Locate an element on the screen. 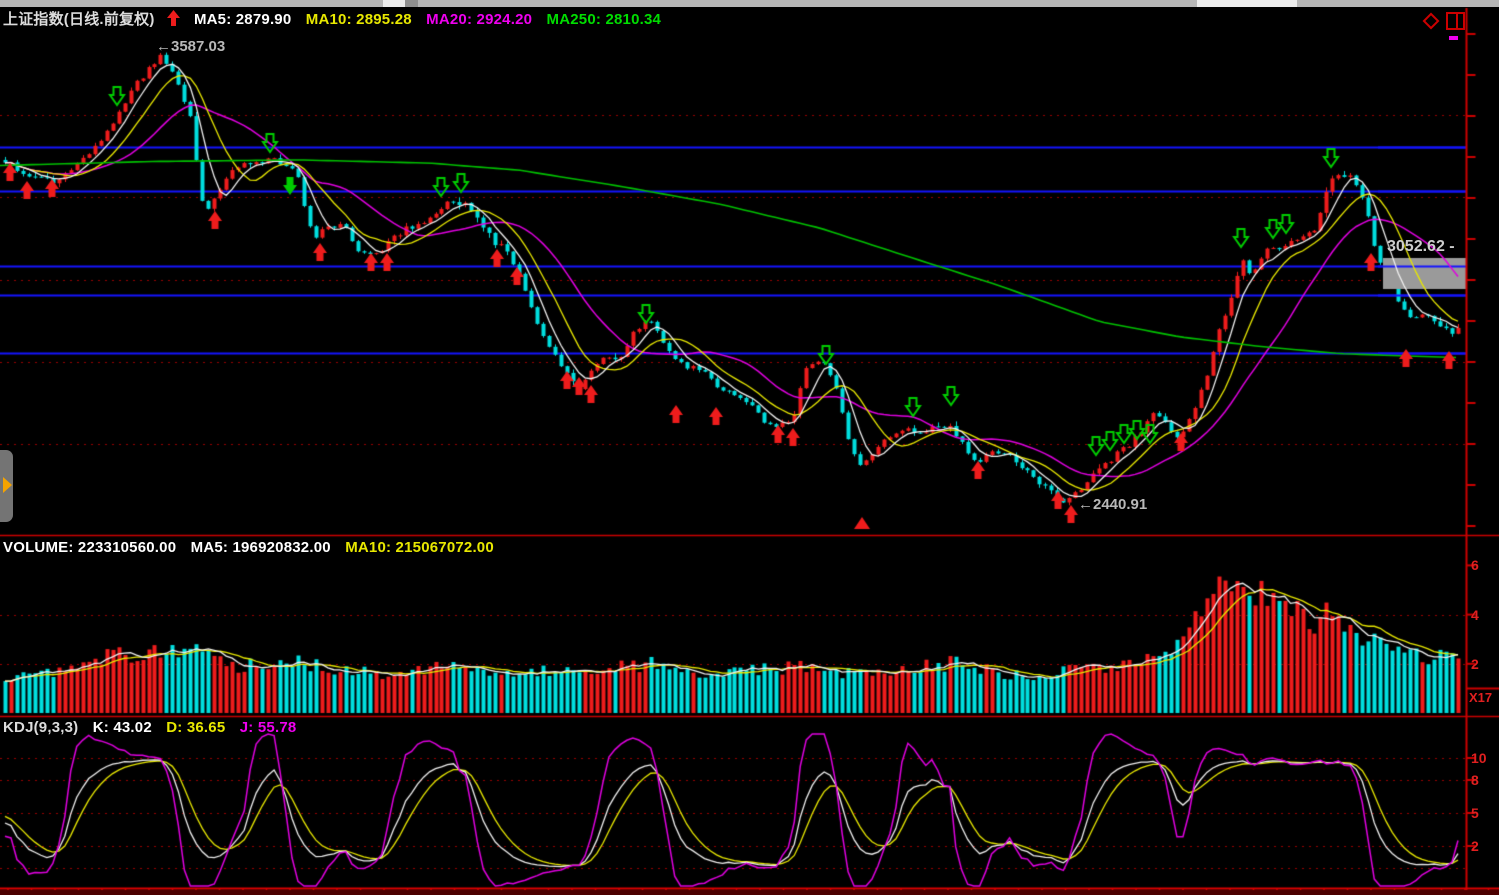 The image size is (1499, 895). ma10-value: MA10: 2895.28 is located at coordinates (358, 19).